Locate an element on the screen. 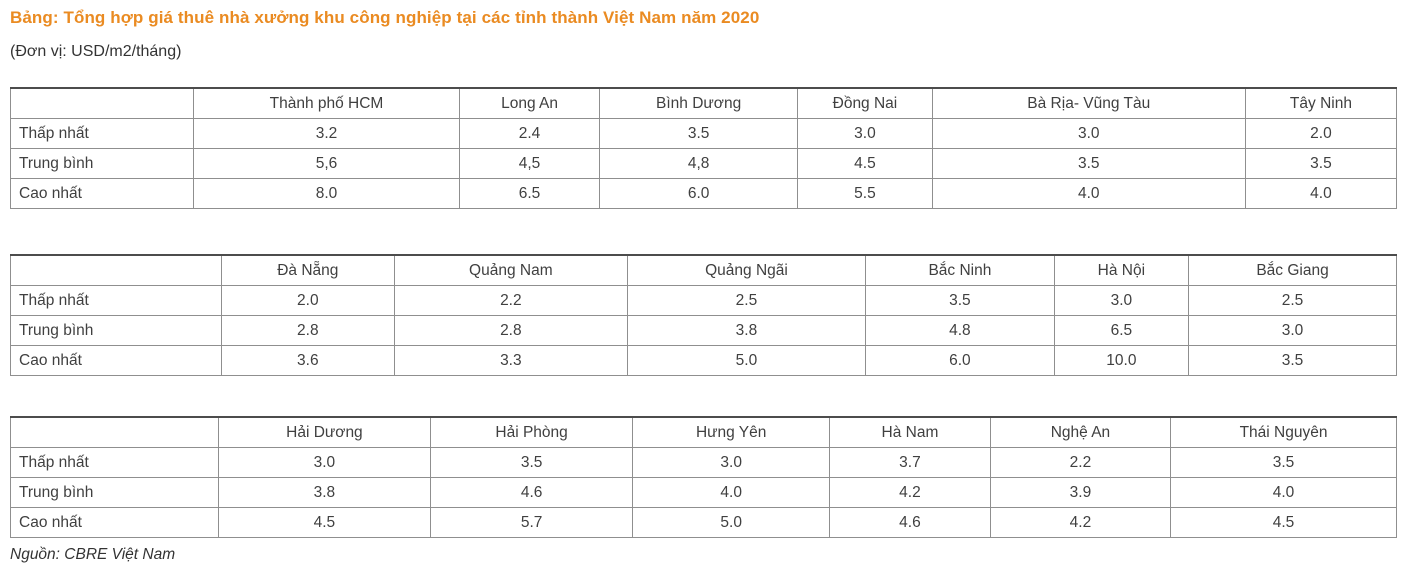  table-cell: 10.0 is located at coordinates (1121, 360).